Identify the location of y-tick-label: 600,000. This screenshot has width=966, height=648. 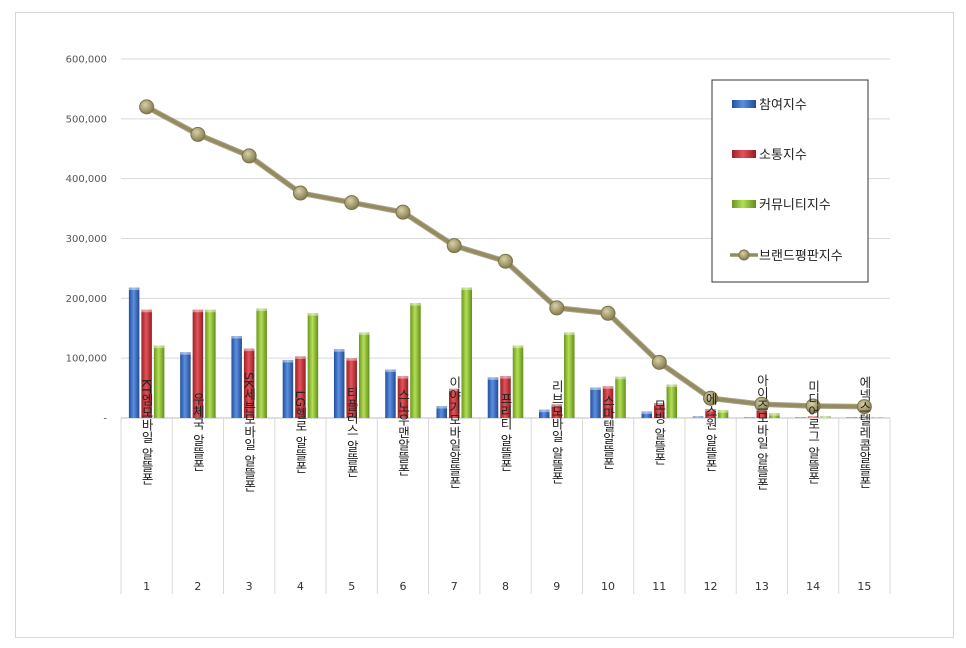
(86, 60).